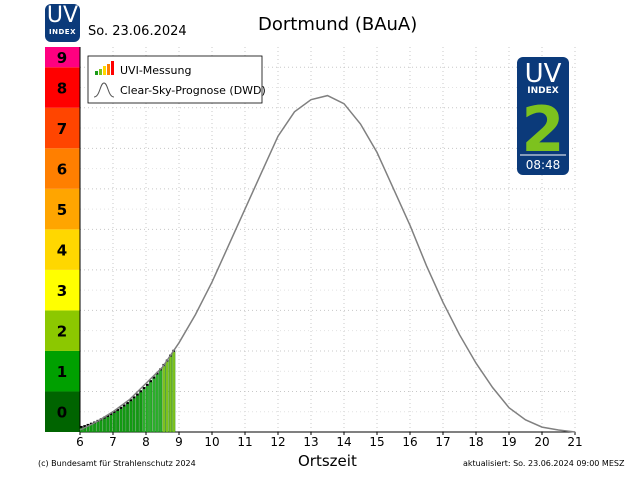 This screenshot has width=640, height=480. Describe the element at coordinates (137, 31) in the screenshot. I see `date-label: So. 23.06.2024` at that location.